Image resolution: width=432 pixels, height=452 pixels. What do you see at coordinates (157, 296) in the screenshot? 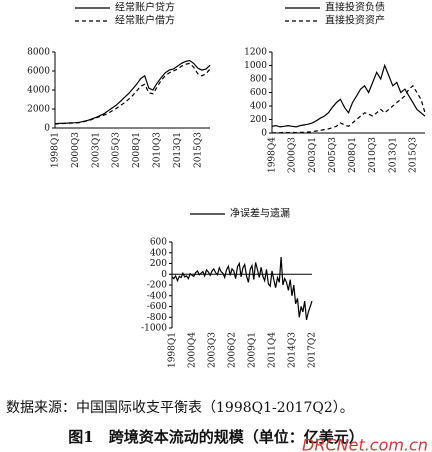
I see `y-tick-label: -400` at bounding box center [157, 296].